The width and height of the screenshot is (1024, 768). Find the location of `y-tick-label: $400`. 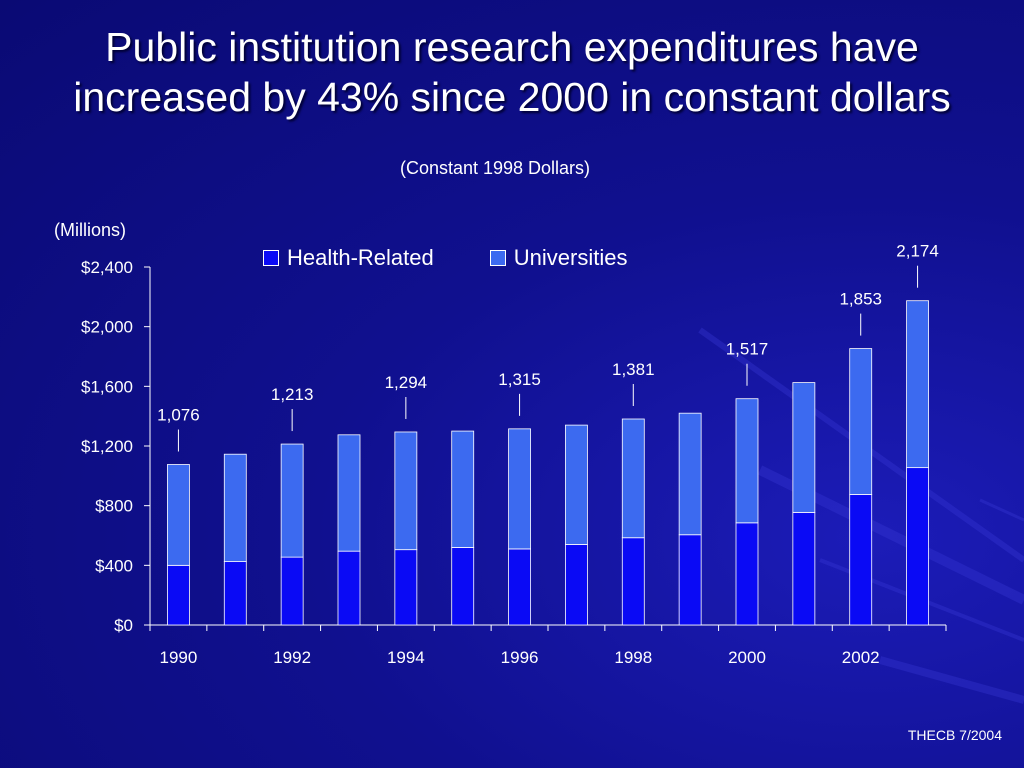

y-tick-label: $400 is located at coordinates (114, 565).